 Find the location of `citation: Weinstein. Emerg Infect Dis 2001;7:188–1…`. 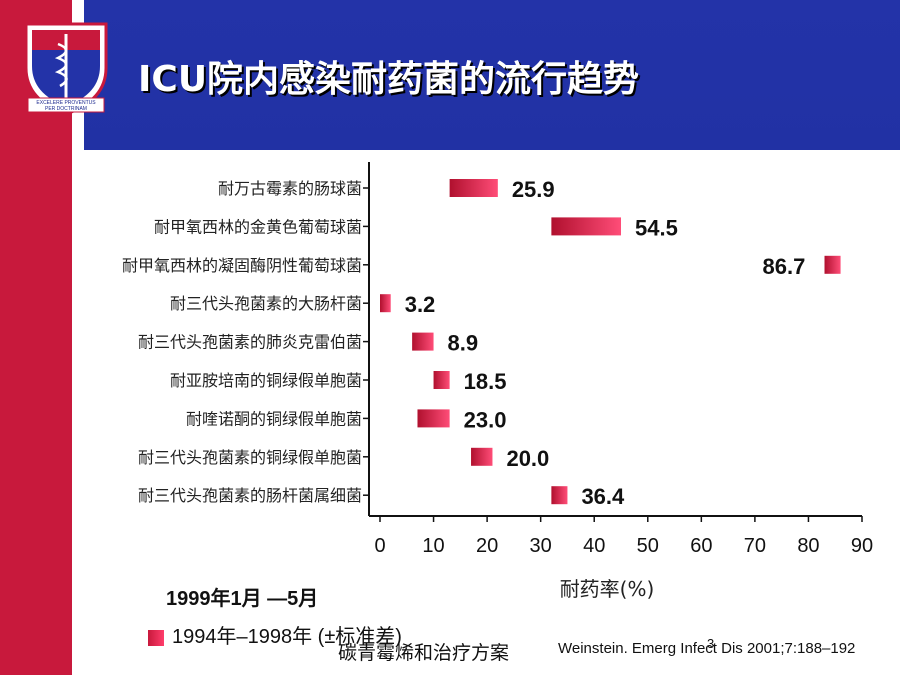

citation: Weinstein. Emerg Infect Dis 2001;7:188–1… is located at coordinates (707, 648).